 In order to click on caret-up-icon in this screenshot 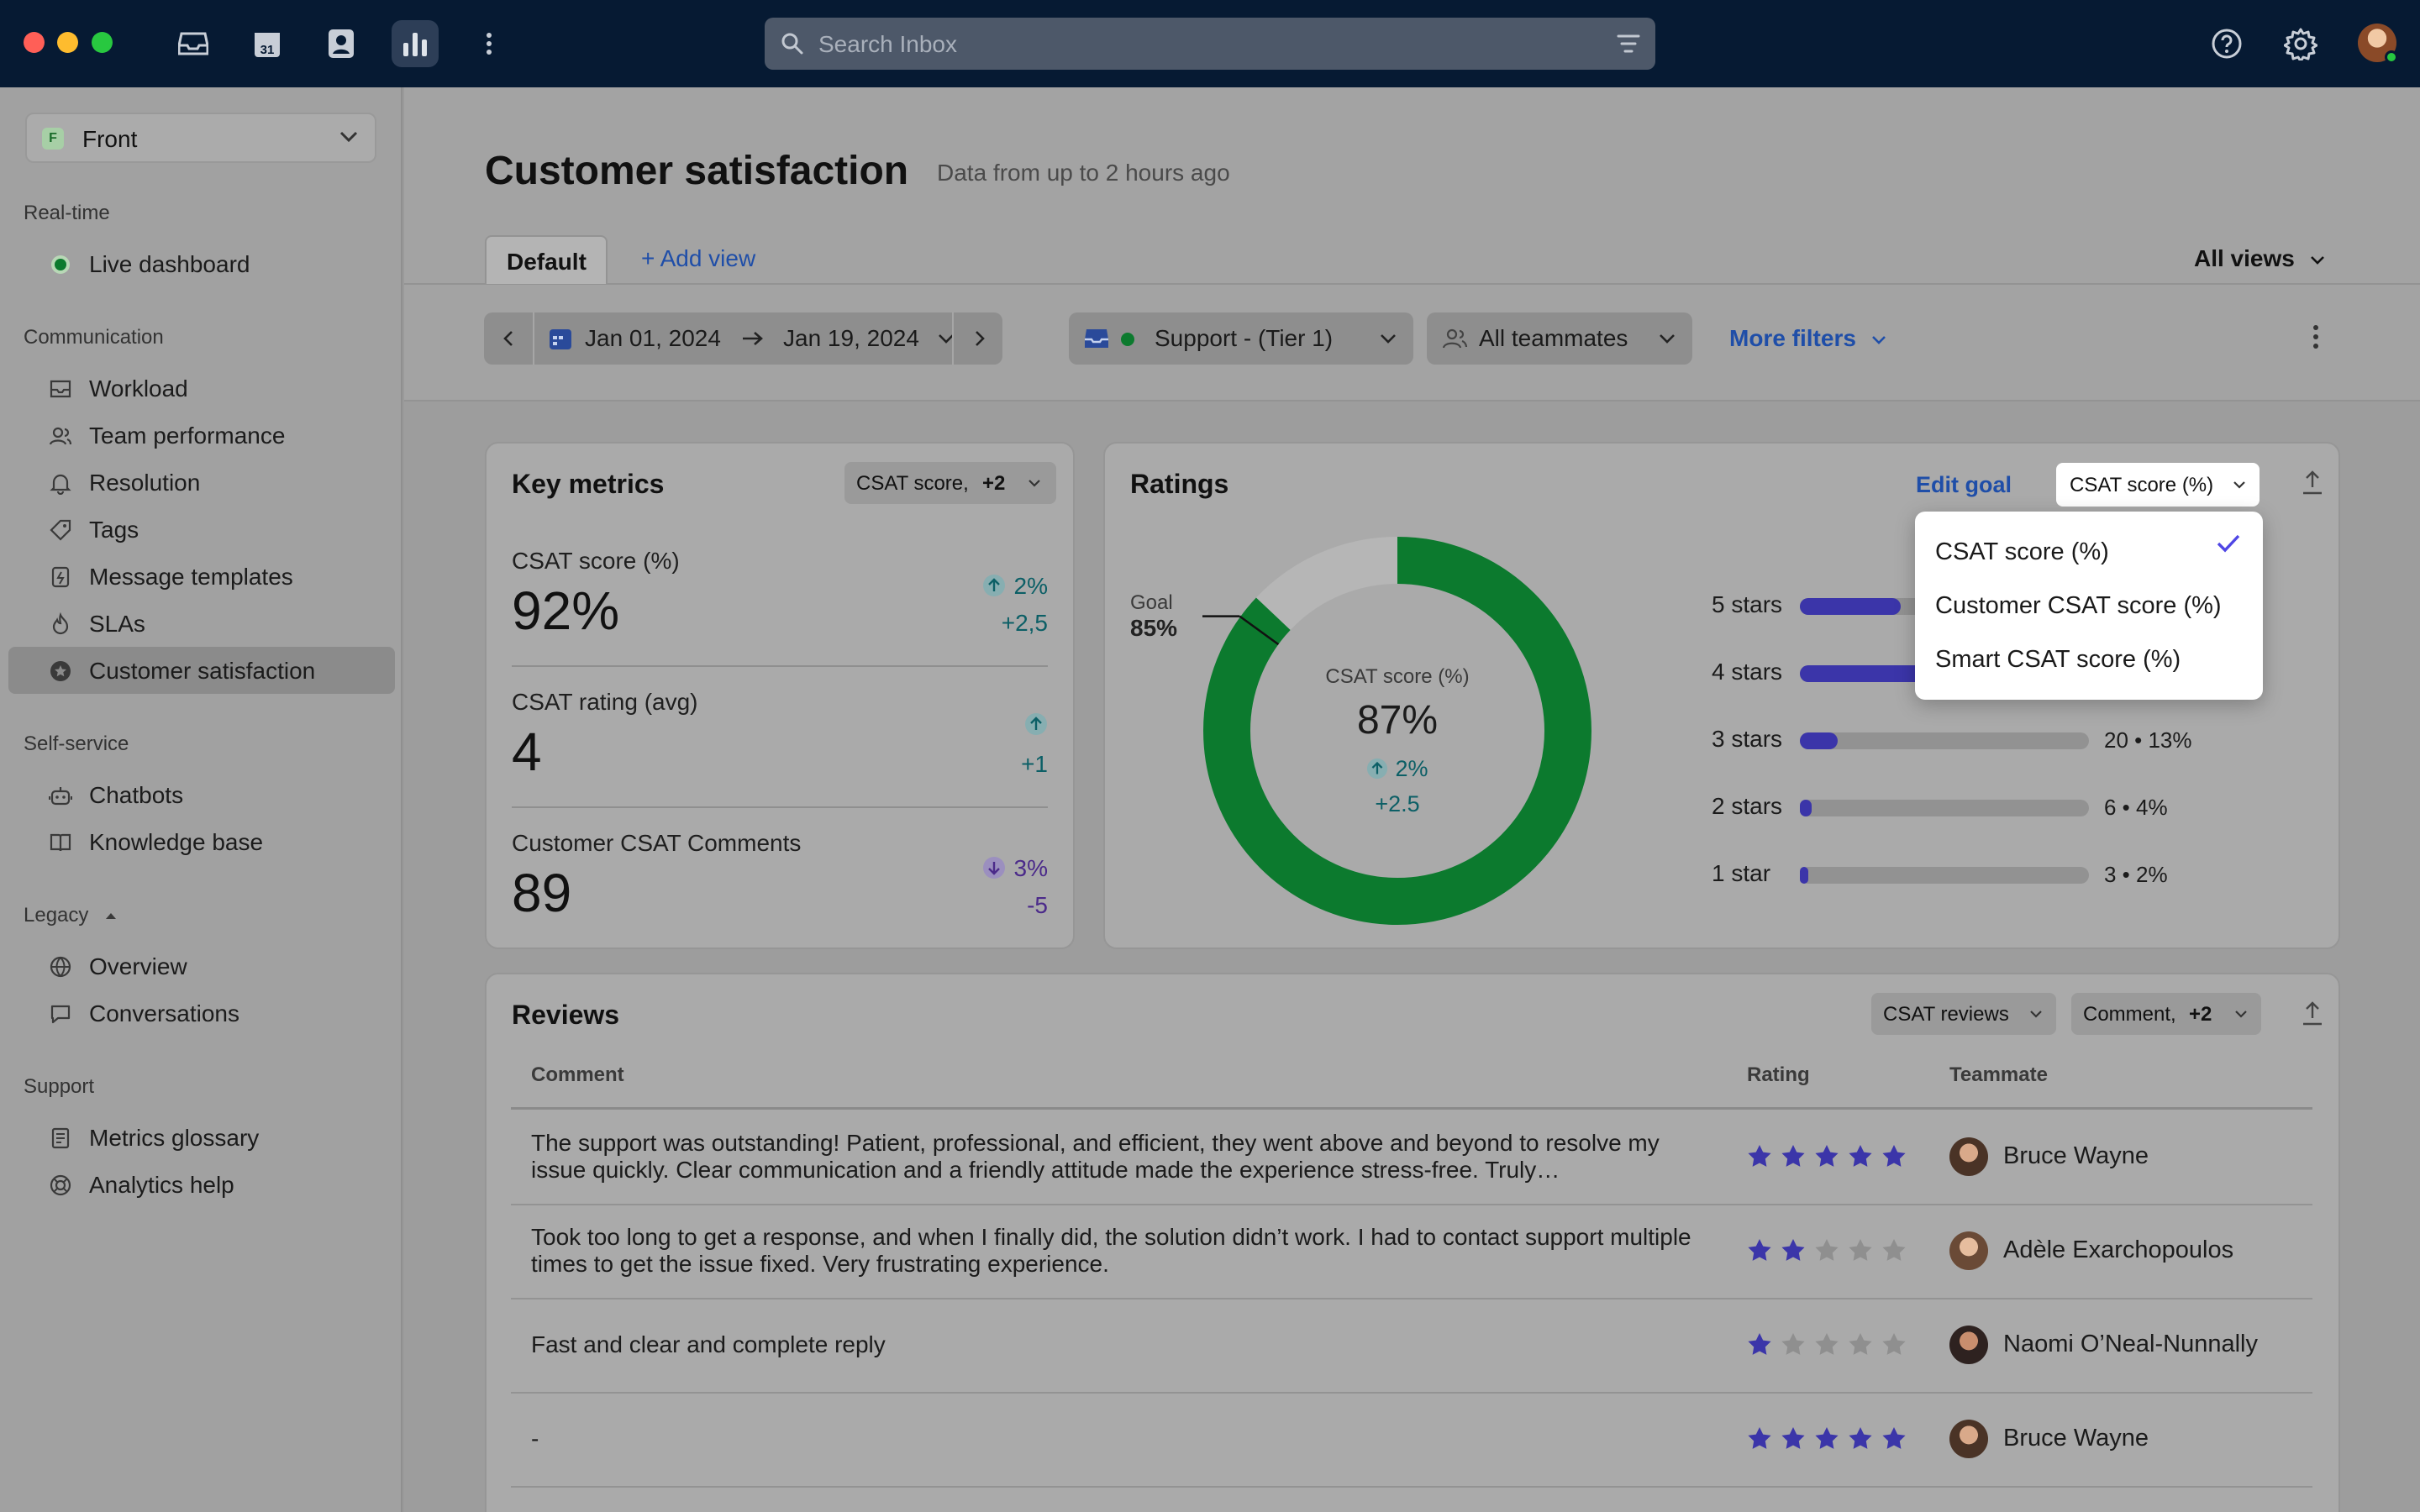, I will do `click(111, 916)`.